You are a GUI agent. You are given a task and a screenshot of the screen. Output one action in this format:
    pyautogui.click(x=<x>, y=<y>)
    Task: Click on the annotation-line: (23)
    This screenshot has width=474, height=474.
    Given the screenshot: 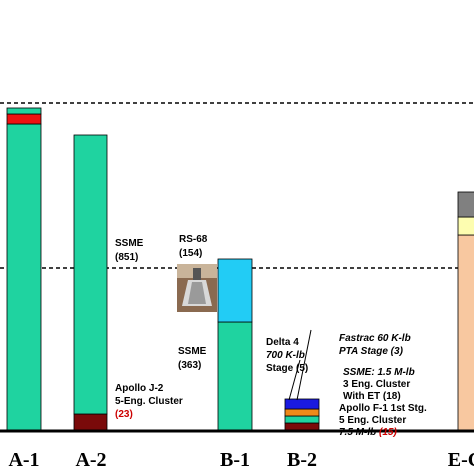 What is the action you would take?
    pyautogui.click(x=124, y=414)
    